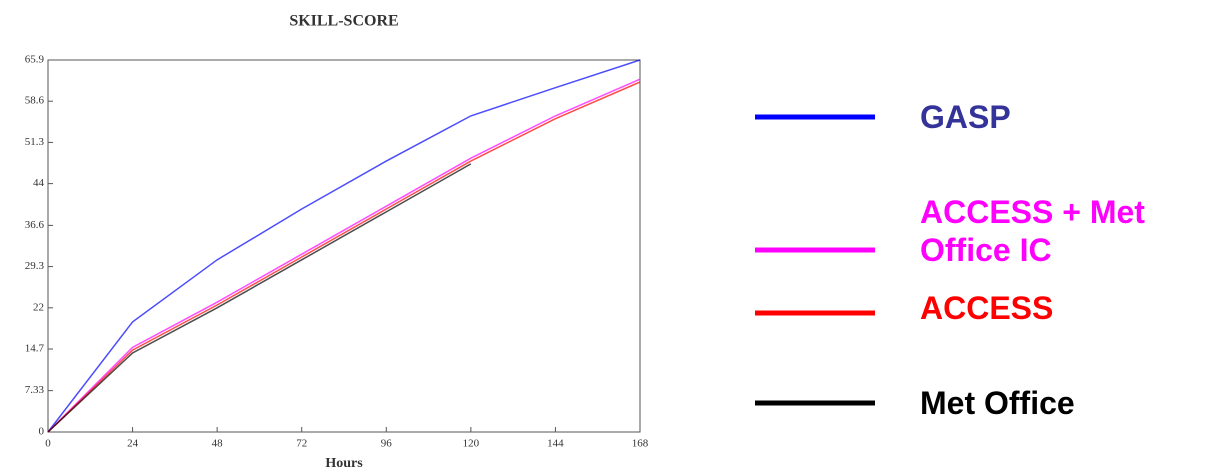 Image resolution: width=1230 pixels, height=474 pixels. Describe the element at coordinates (218, 444) in the screenshot. I see `x-tick-label: 48` at that location.